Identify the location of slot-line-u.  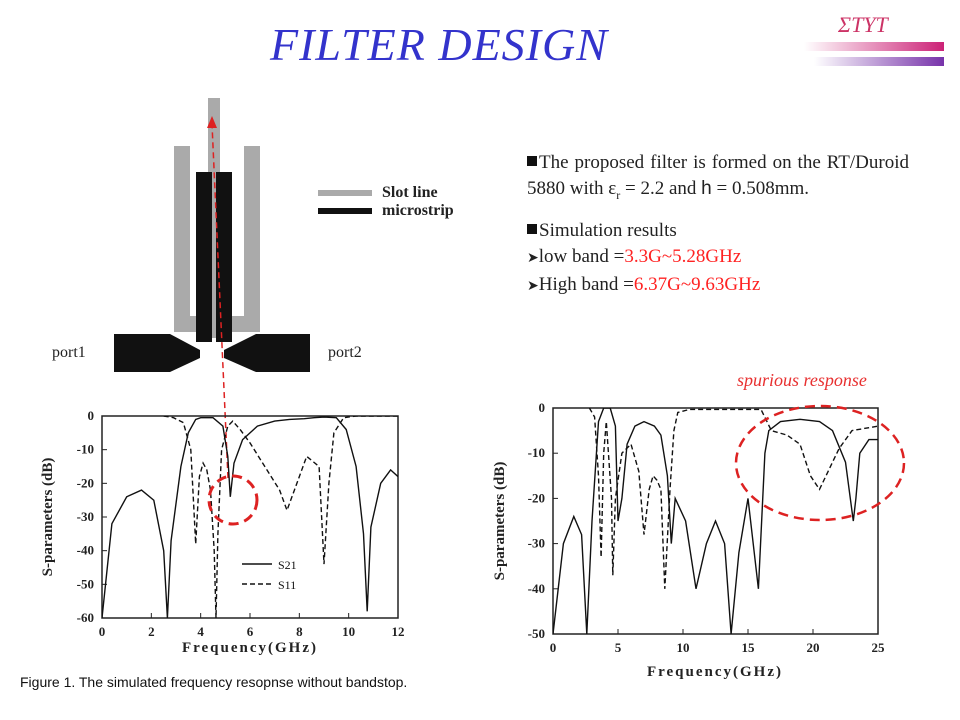
(217, 239).